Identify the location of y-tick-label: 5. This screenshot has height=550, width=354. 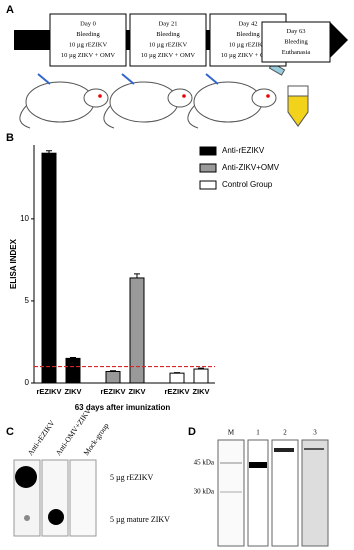
(27, 300).